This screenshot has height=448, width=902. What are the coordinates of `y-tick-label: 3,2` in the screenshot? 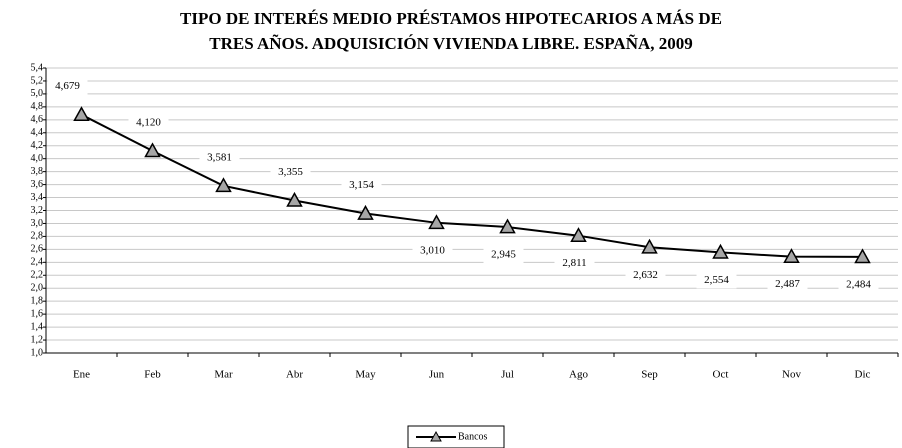 It's located at (37, 210).